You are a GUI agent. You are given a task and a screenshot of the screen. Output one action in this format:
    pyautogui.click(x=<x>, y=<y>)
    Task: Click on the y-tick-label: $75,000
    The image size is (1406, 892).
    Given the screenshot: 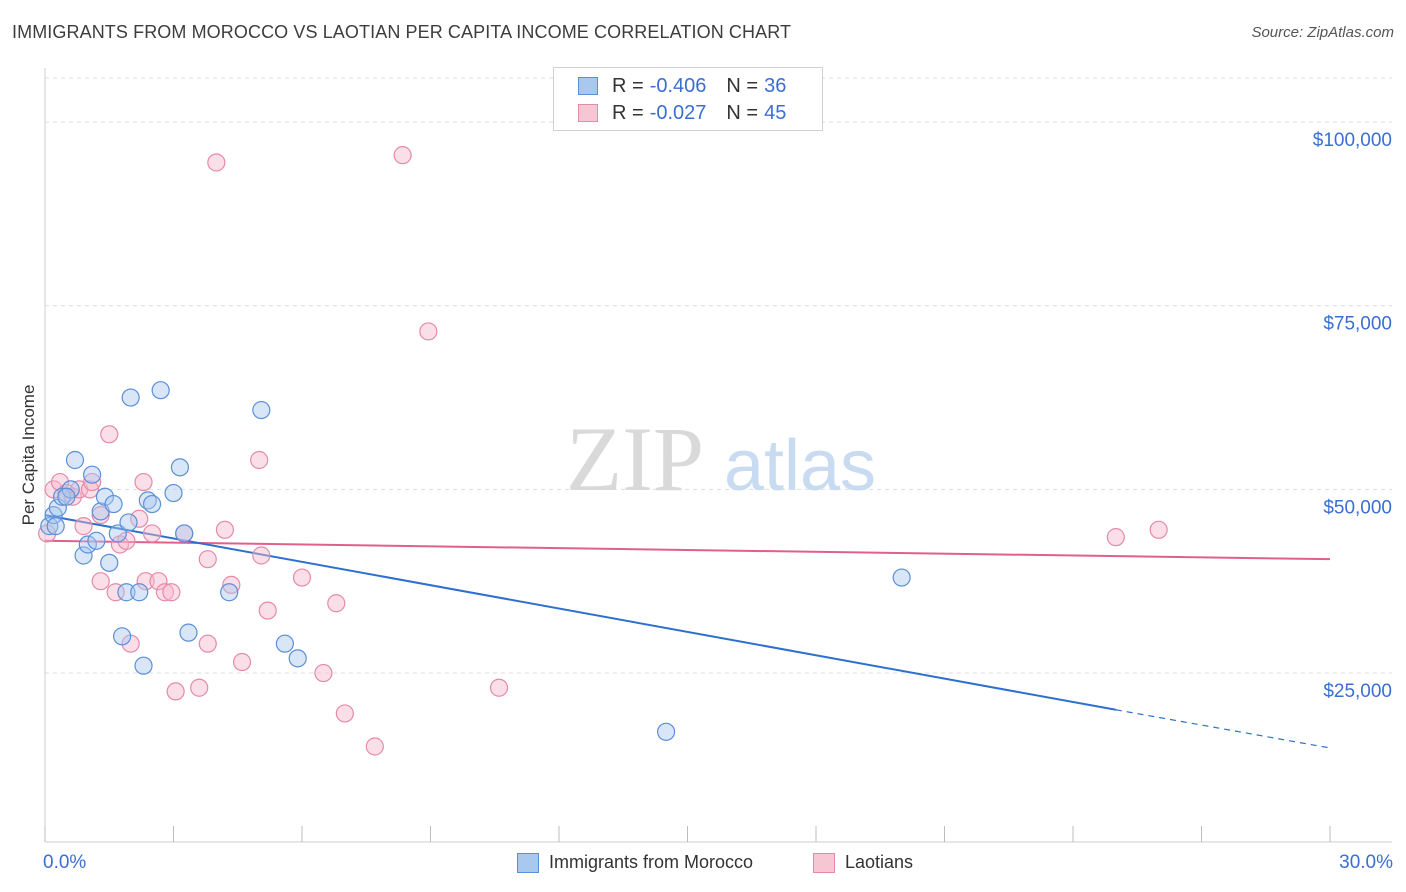 What is the action you would take?
    pyautogui.click(x=1357, y=324)
    